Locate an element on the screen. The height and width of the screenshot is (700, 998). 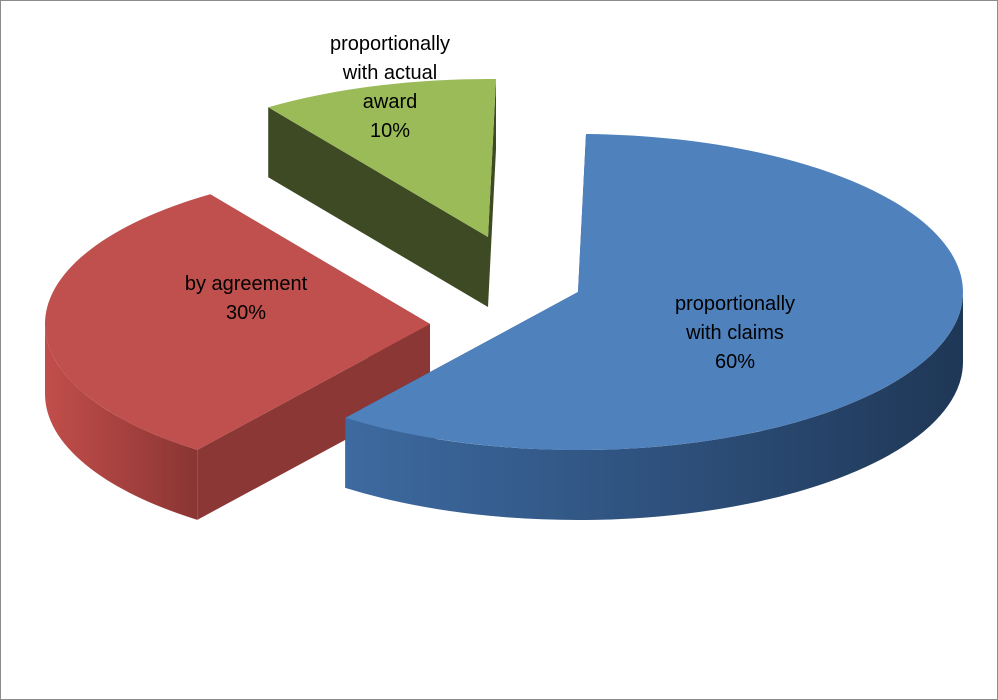
data-label-proportionally-with-actual-award: proportionally with actual award 10% is located at coordinates (390, 87).